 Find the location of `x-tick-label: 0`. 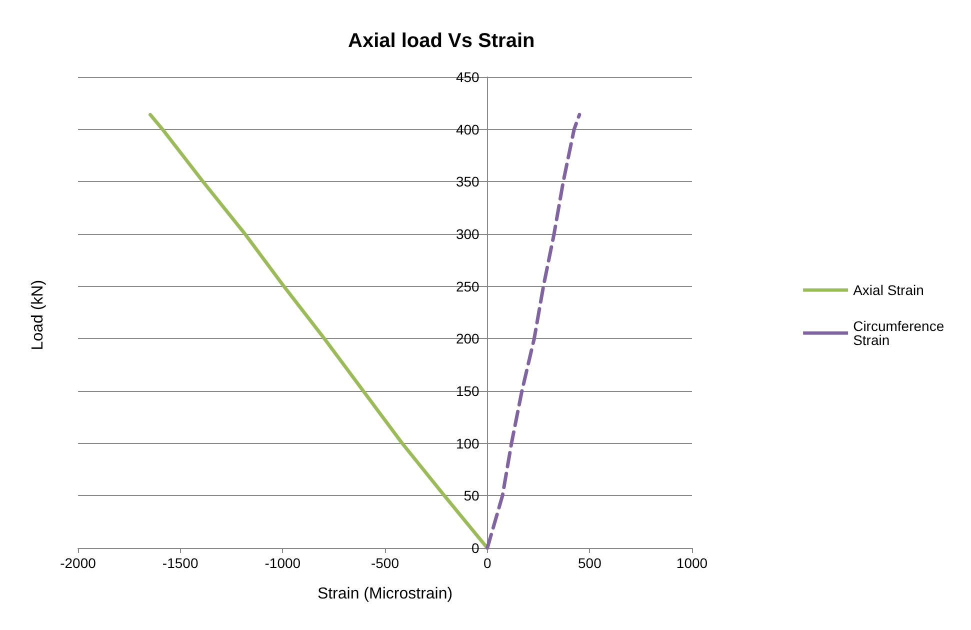

x-tick-label: 0 is located at coordinates (487, 563).